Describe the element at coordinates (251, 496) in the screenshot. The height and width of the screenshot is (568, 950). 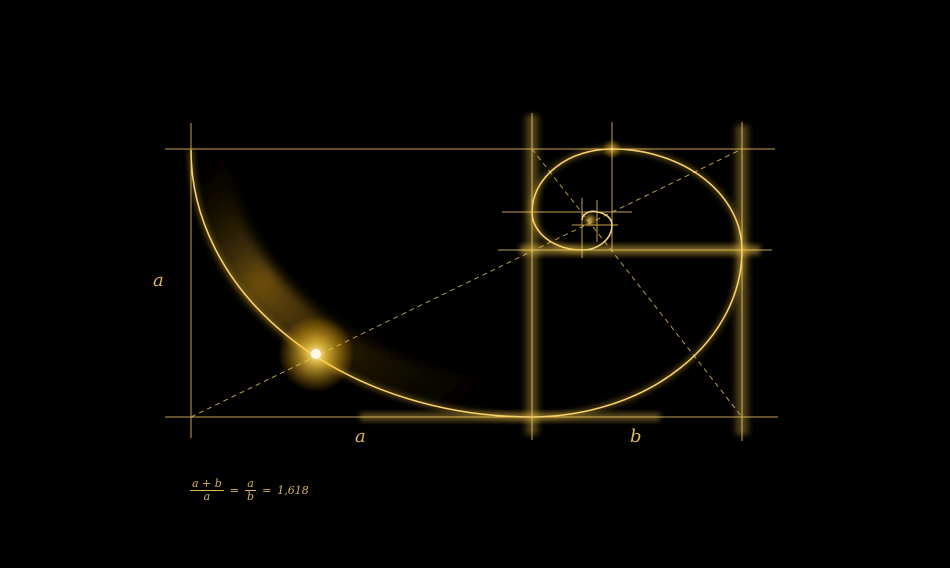
I see `fraction-denominator: b` at that location.